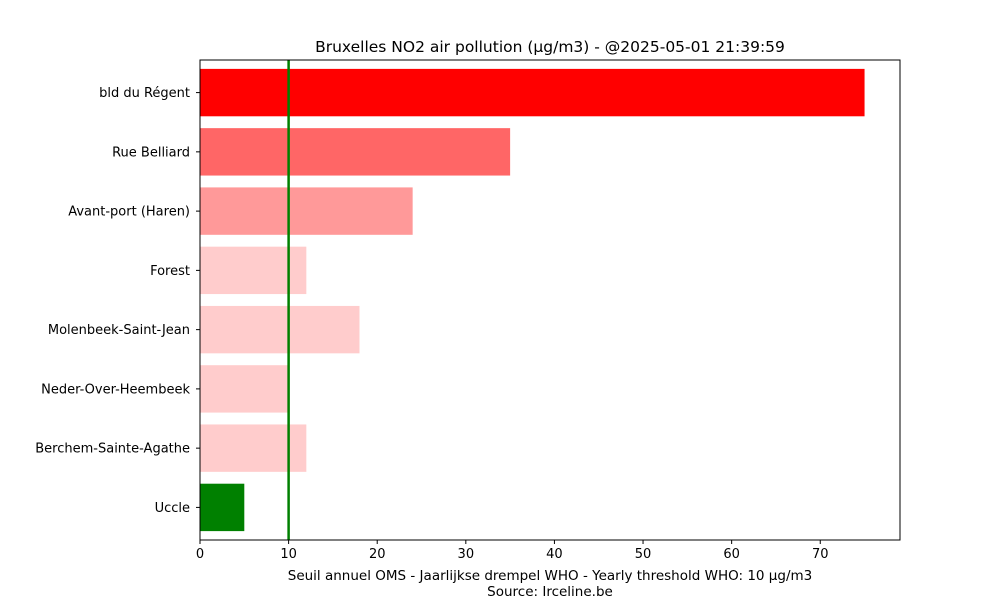 The image size is (1000, 600). What do you see at coordinates (115, 389) in the screenshot?
I see `y-tick-label-5: Neder-Over-Heembeek` at bounding box center [115, 389].